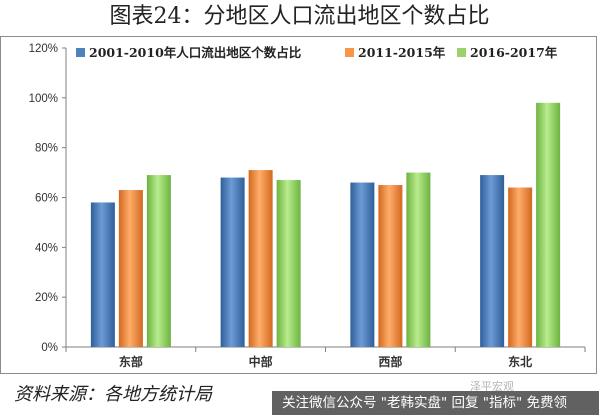 The height and width of the screenshot is (415, 599). I want to click on x-category-label: 西部, so click(390, 361).